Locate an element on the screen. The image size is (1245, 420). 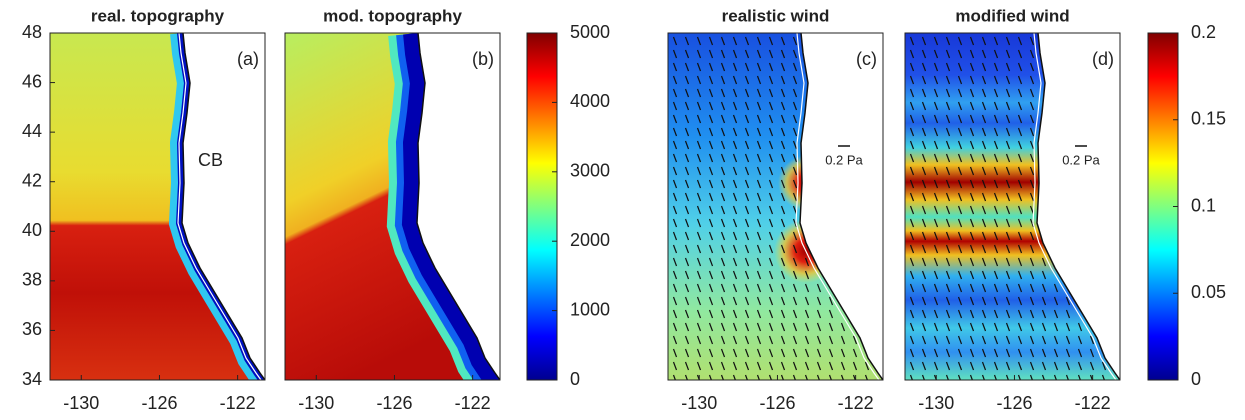
colorbar: 0 1000 2000 3000 4000 5000 is located at coordinates (568, 205).